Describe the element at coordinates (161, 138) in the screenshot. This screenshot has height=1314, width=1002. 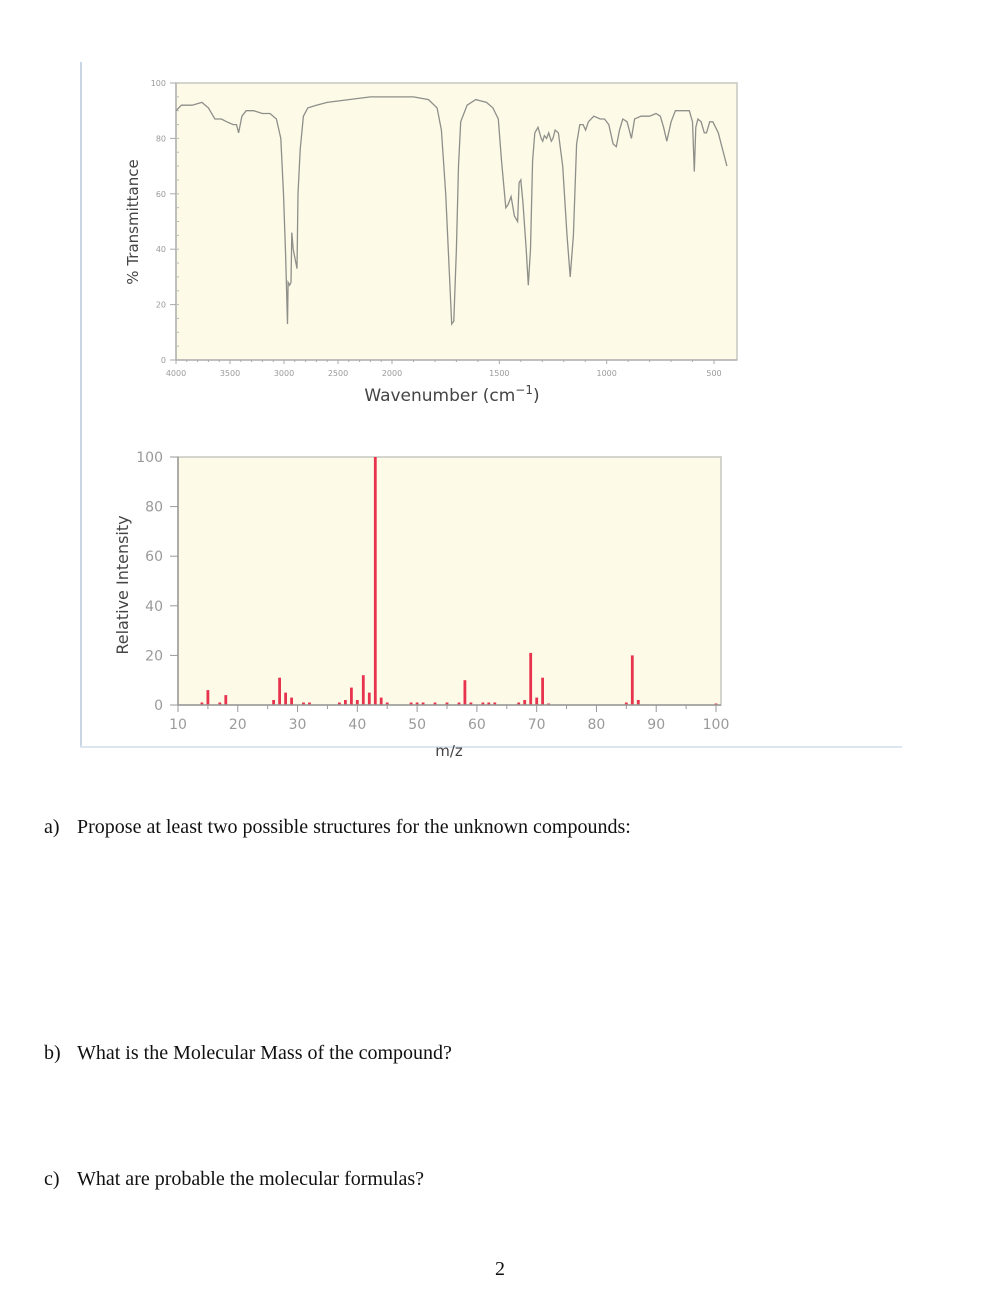
I see `ir-y-tick-label: 80` at that location.